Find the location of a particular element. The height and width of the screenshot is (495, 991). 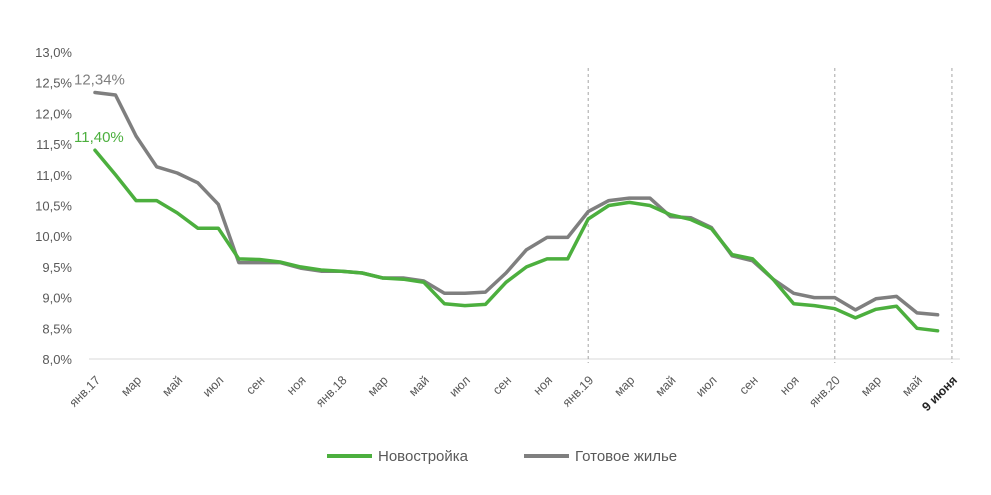

y-tick-label: 8,5% is located at coordinates (57, 328).